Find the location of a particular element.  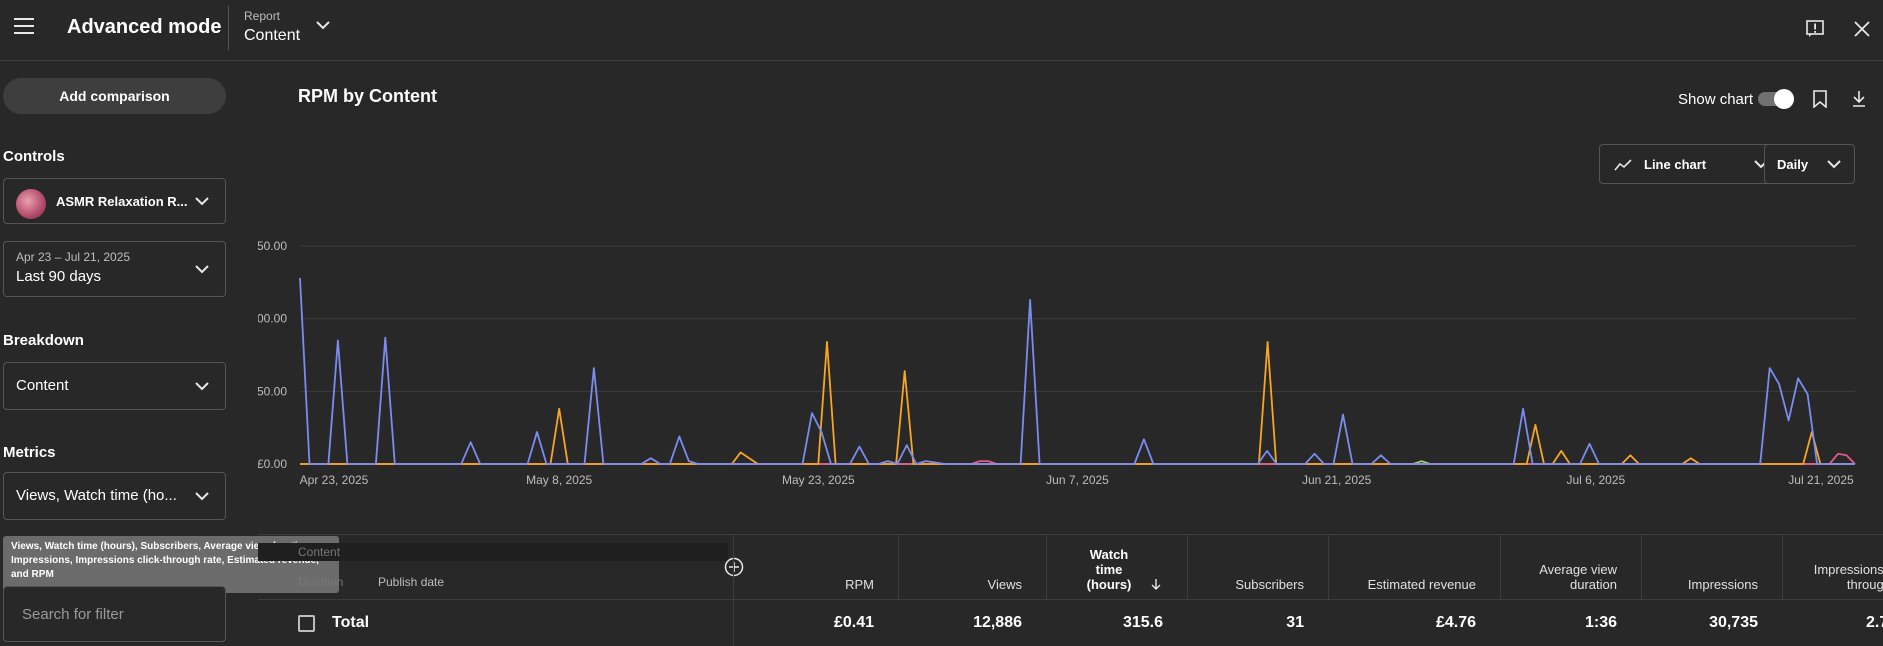

duration-header: Duration is located at coordinates (321, 582).